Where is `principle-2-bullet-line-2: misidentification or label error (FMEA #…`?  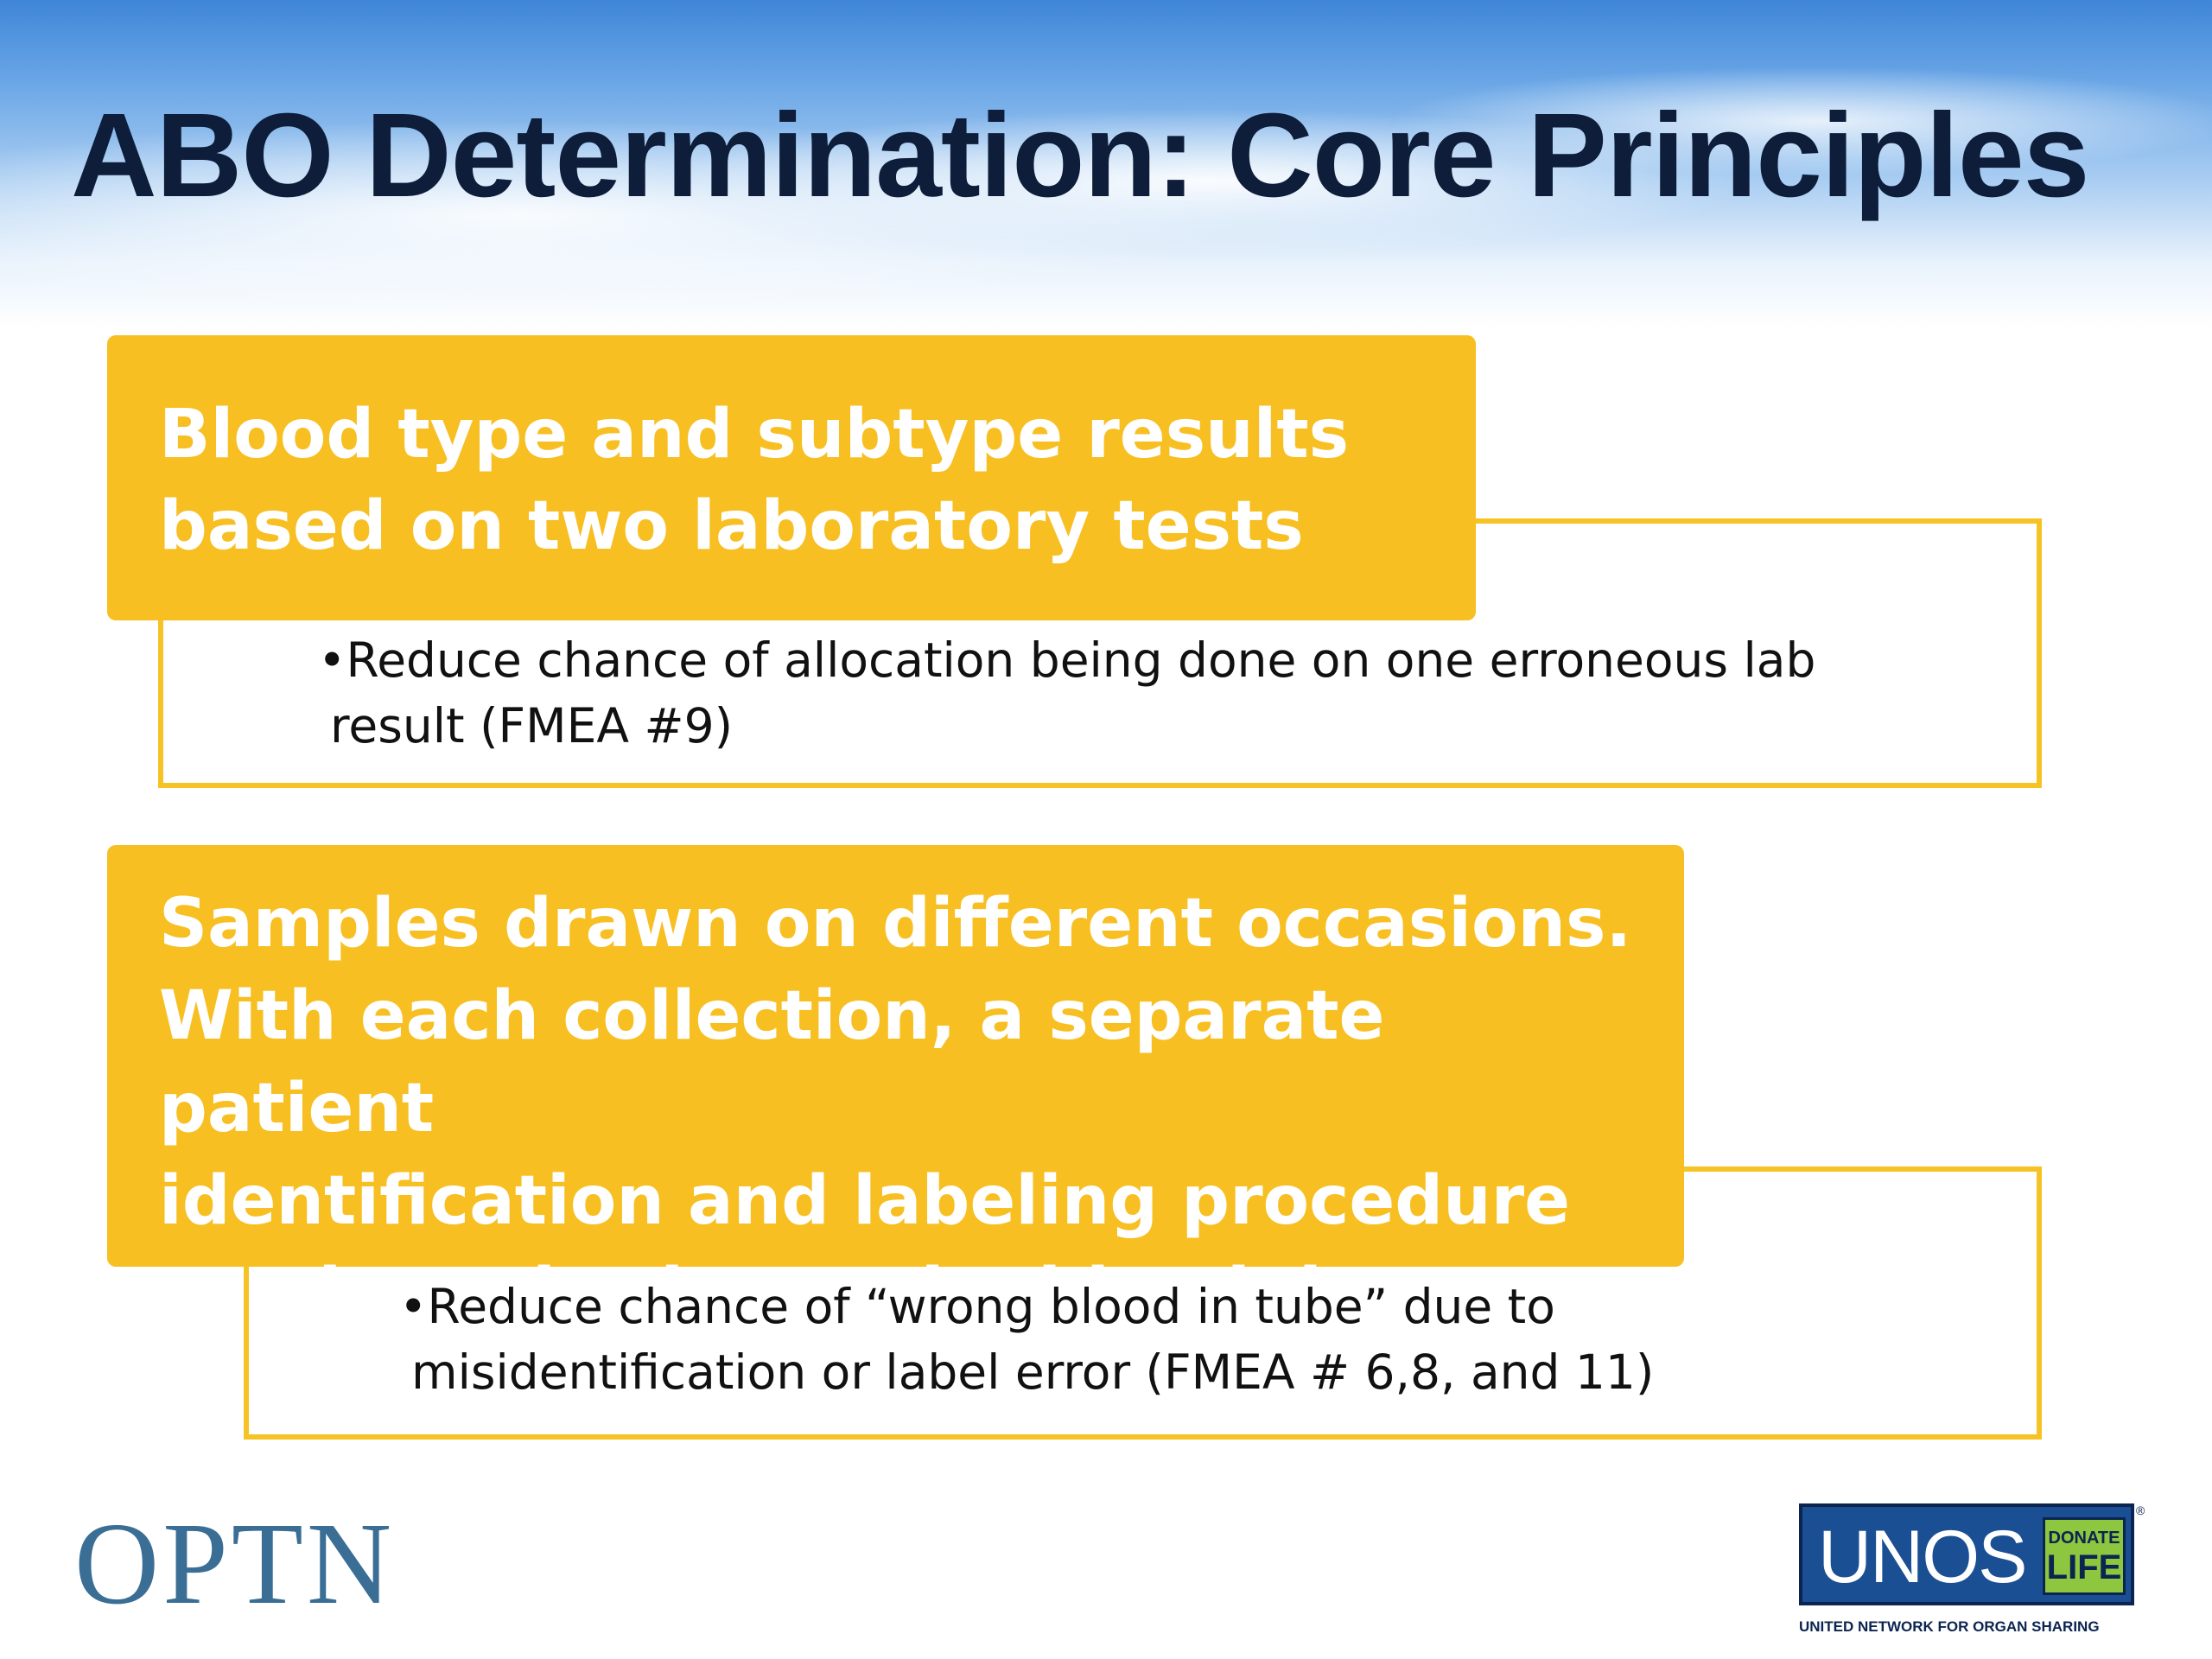
principle-2-bullet-line-2: misidentification or label error (FMEA #… is located at coordinates (1033, 1372).